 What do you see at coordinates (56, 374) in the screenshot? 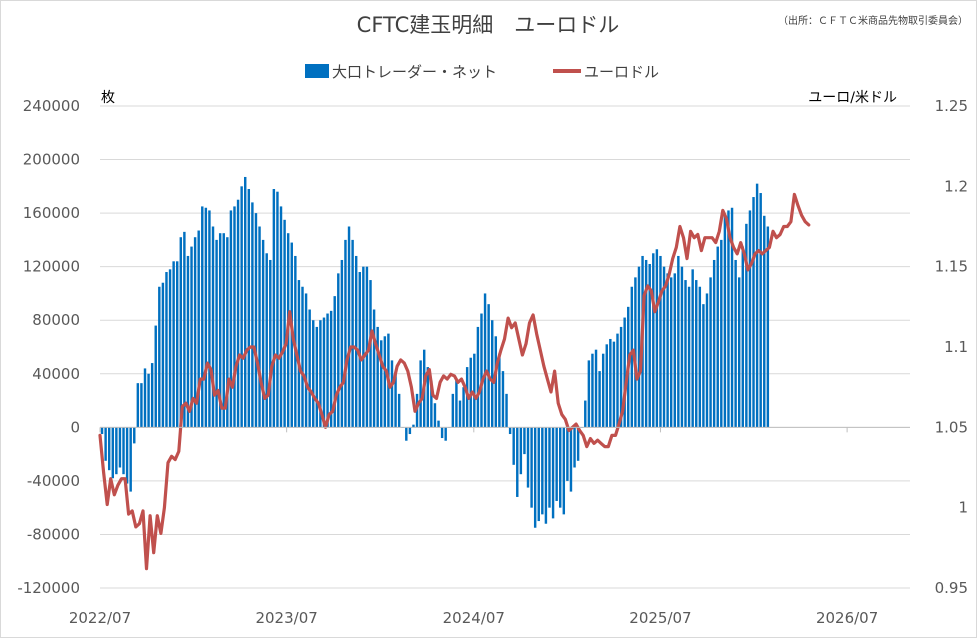
I see `left-tick-label: 40000` at bounding box center [56, 374].